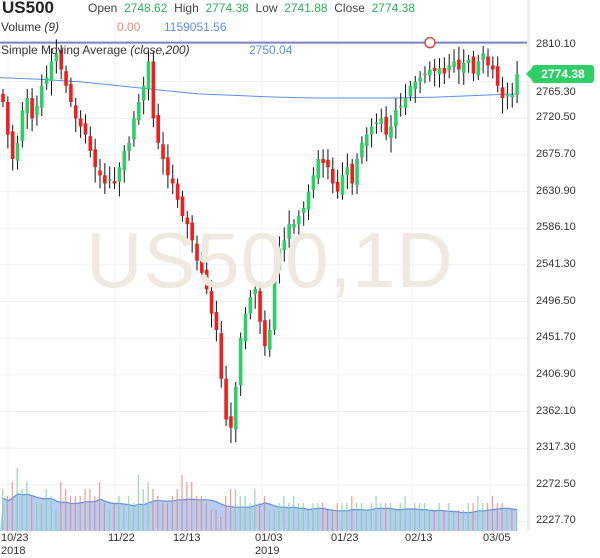 Image resolution: width=600 pixels, height=558 pixels. What do you see at coordinates (258, 88) in the screenshot?
I see `sma-line` at bounding box center [258, 88].